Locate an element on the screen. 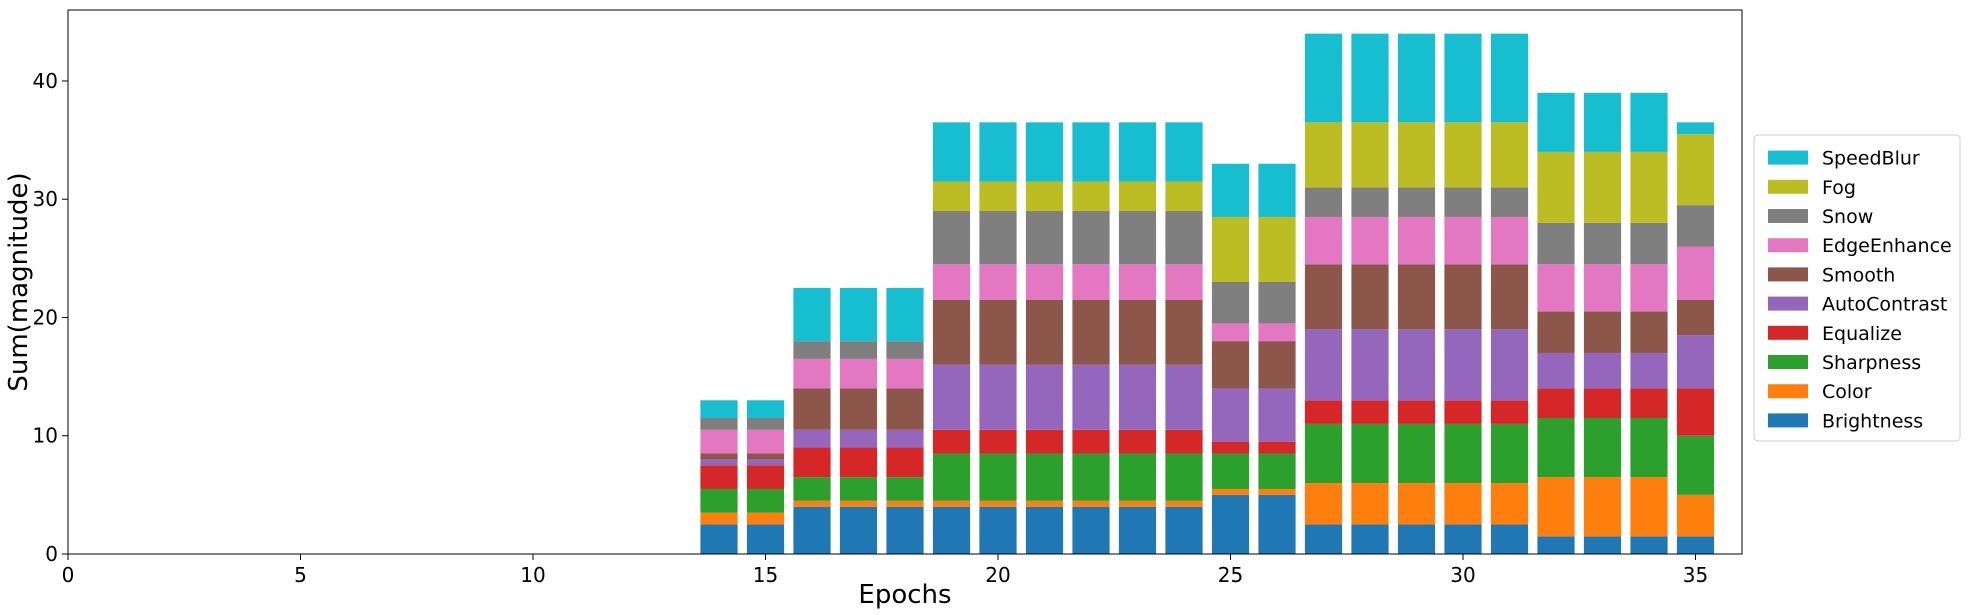 This screenshot has height=615, width=1968. legend-label-smooth: Smooth is located at coordinates (1858, 275).